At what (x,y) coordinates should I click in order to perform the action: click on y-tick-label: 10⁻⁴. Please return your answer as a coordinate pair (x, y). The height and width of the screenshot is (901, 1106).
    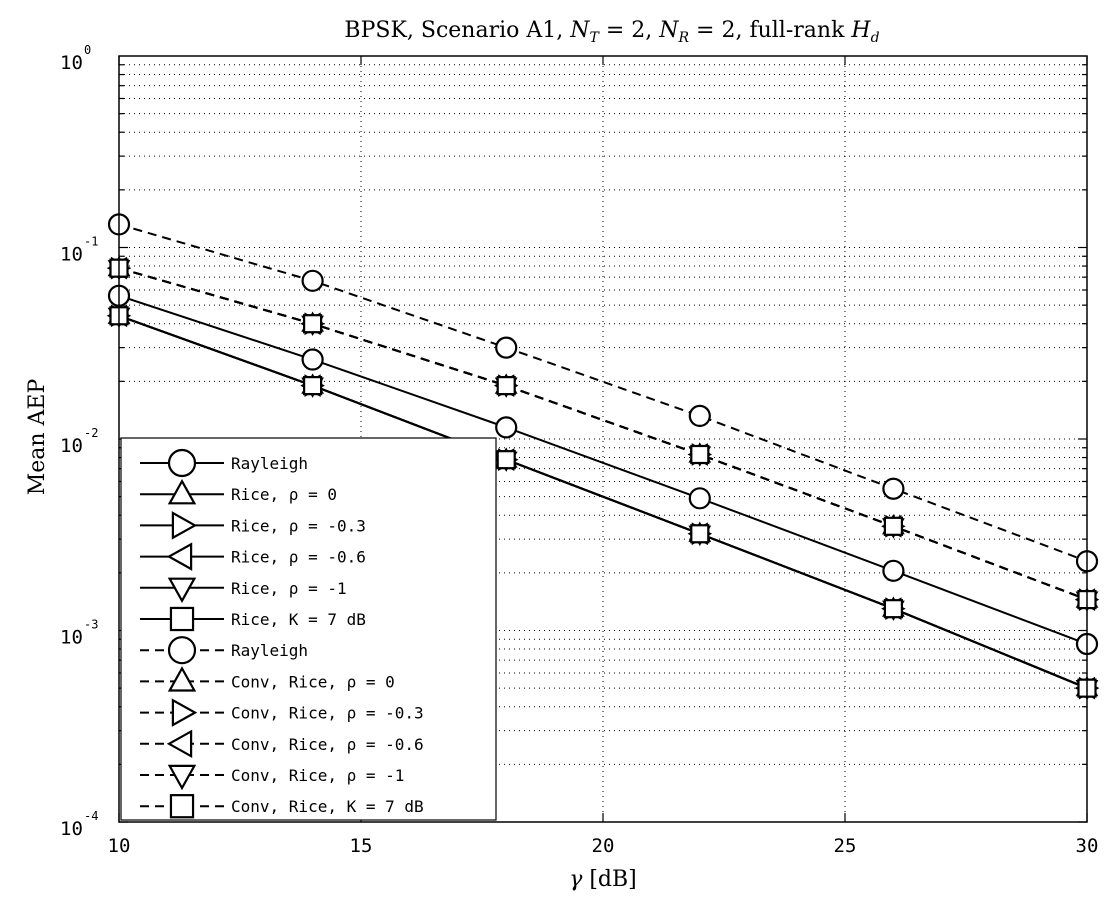
    Looking at the image, I should click on (79, 824).